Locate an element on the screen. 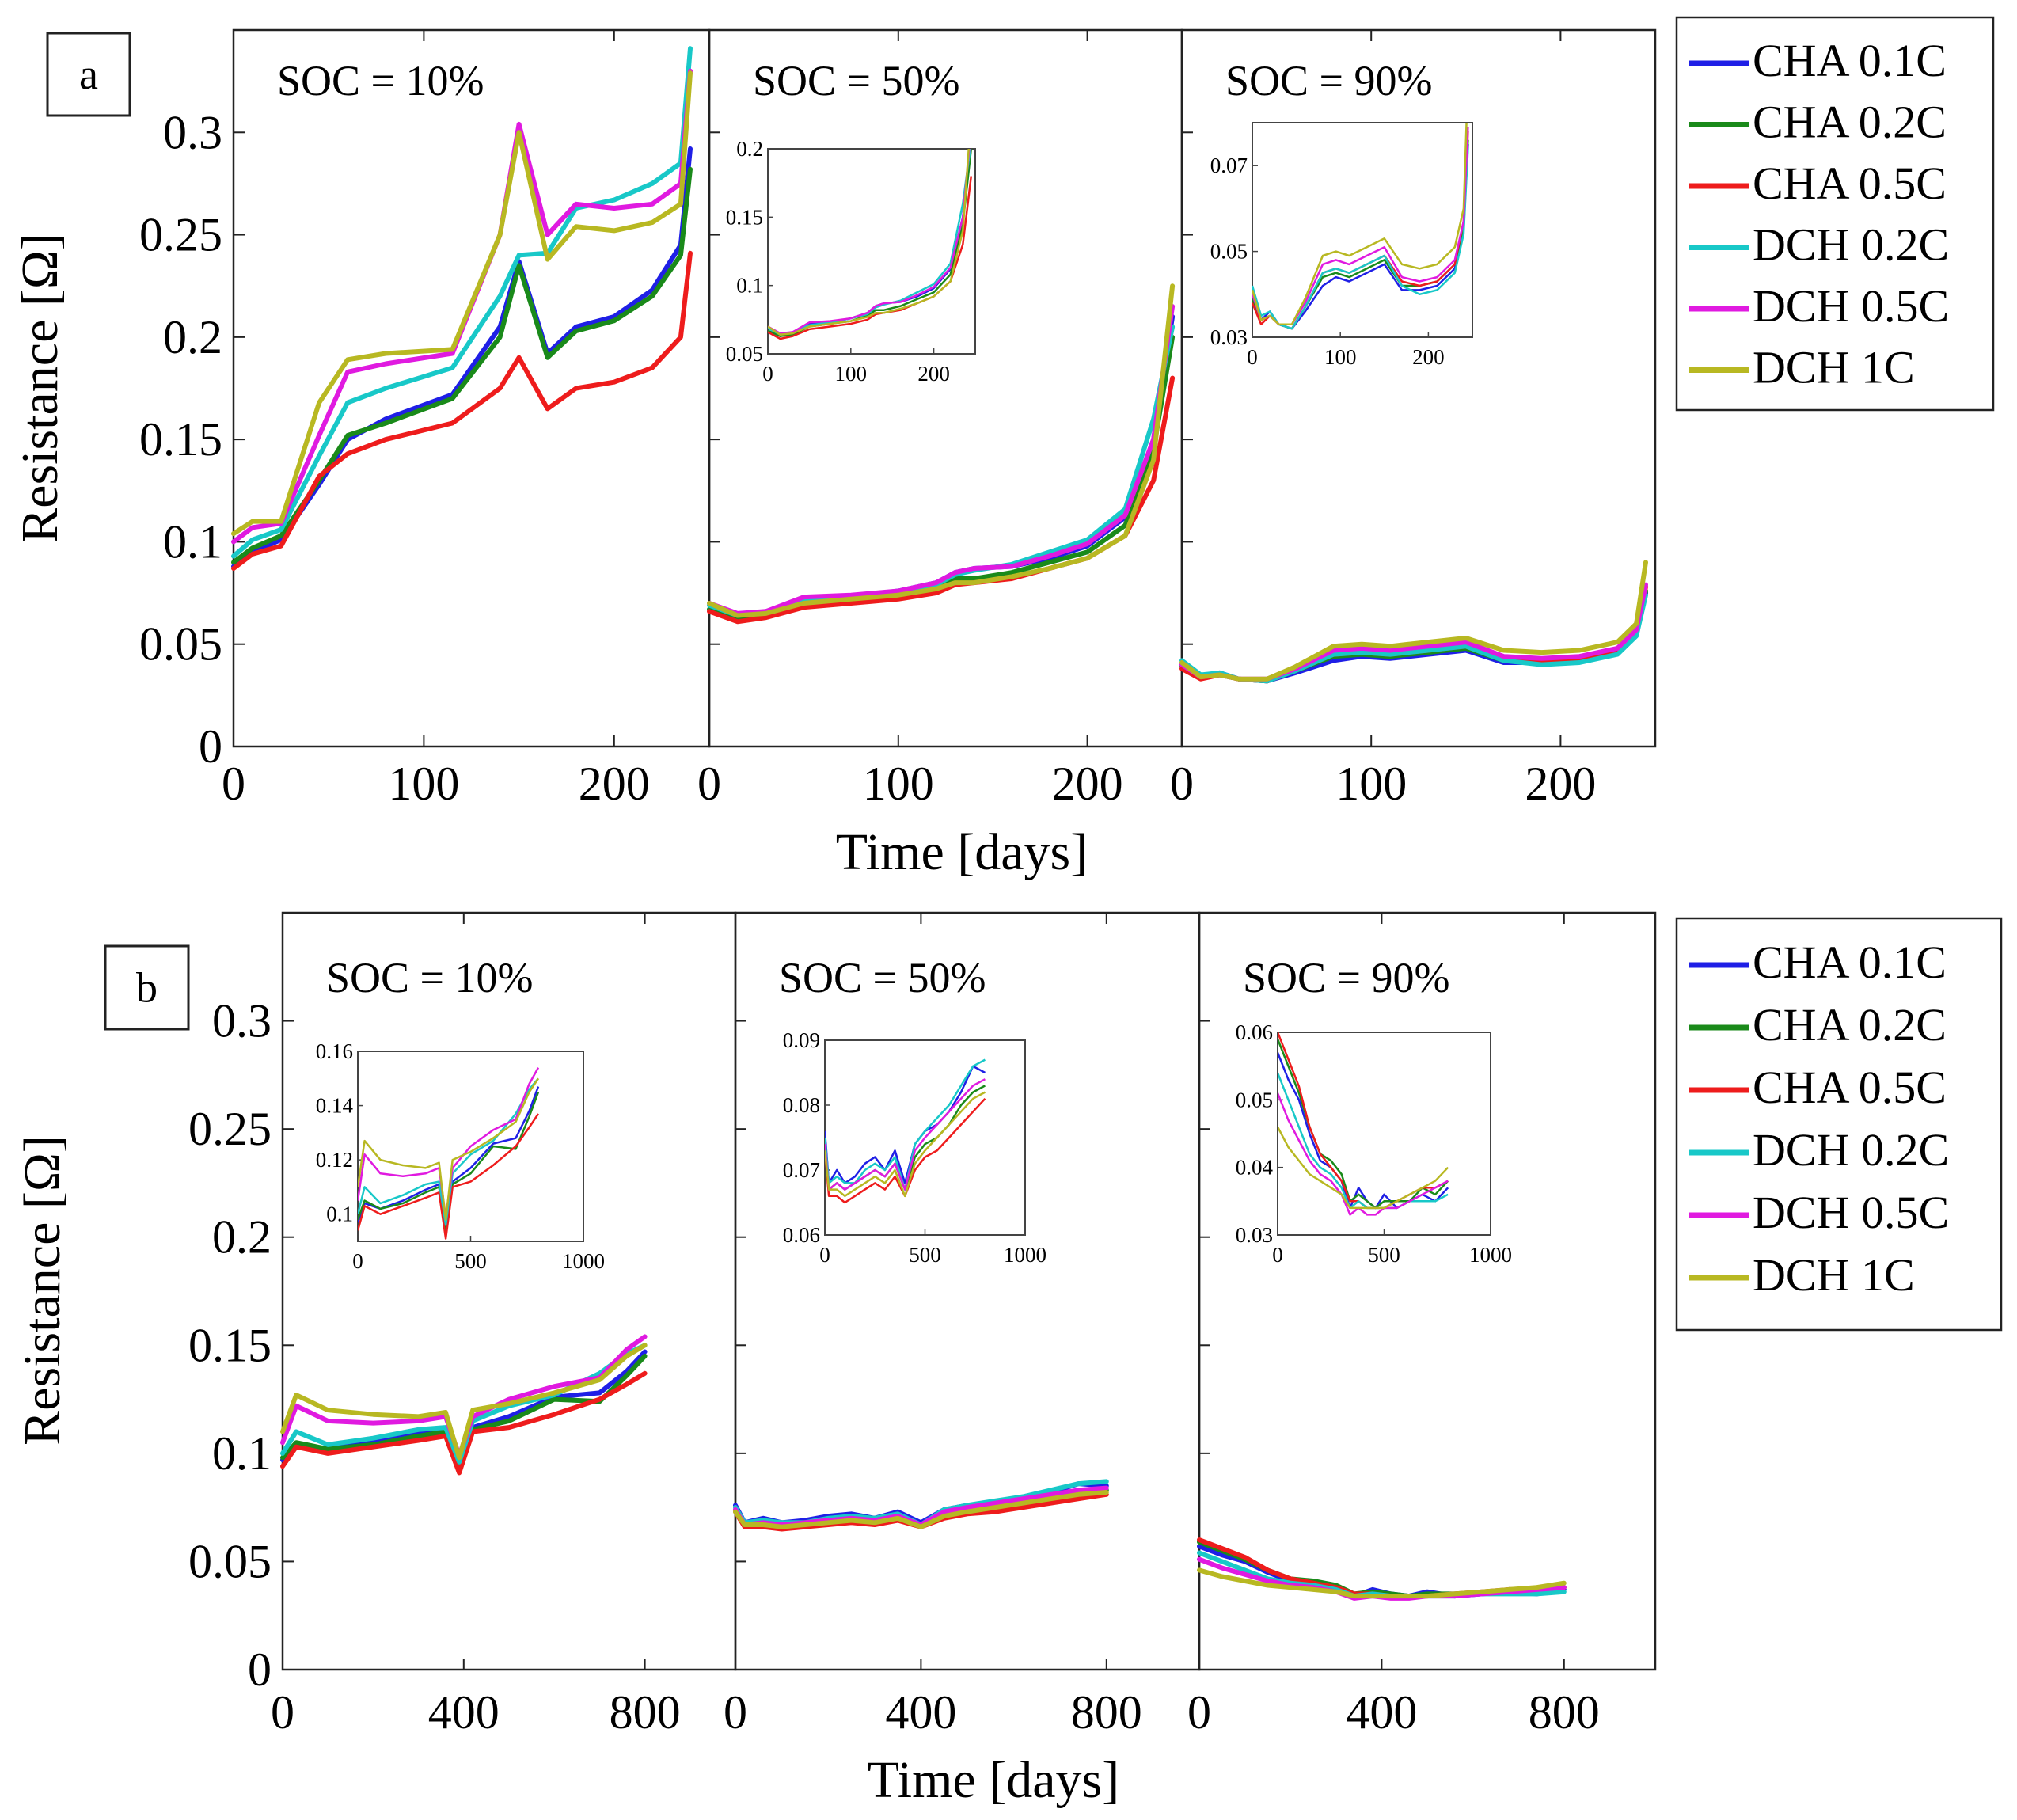 The image size is (2017, 1820). inset-x-tick-label: 200 is located at coordinates (1428, 357).